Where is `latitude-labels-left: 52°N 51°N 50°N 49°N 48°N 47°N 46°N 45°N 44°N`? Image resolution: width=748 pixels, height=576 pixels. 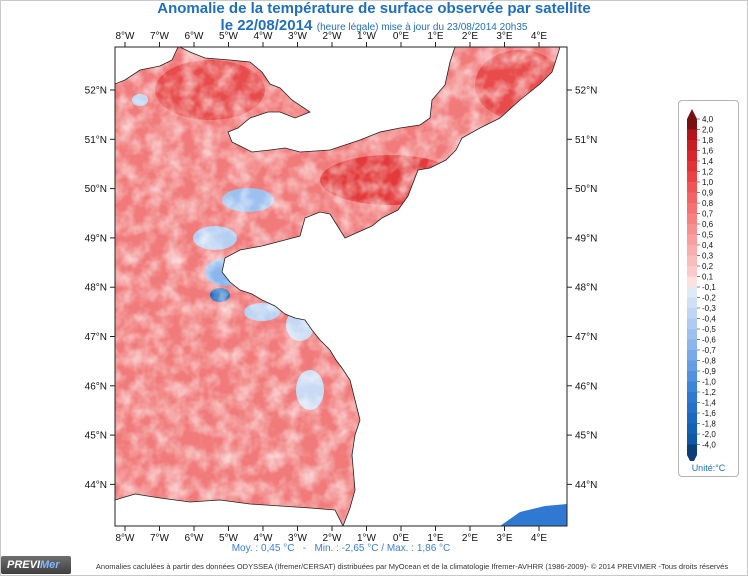 latitude-labels-left: 52°N 51°N 50°N 49°N 48°N 47°N 46°N 45°N 44°N is located at coordinates (96, 288).